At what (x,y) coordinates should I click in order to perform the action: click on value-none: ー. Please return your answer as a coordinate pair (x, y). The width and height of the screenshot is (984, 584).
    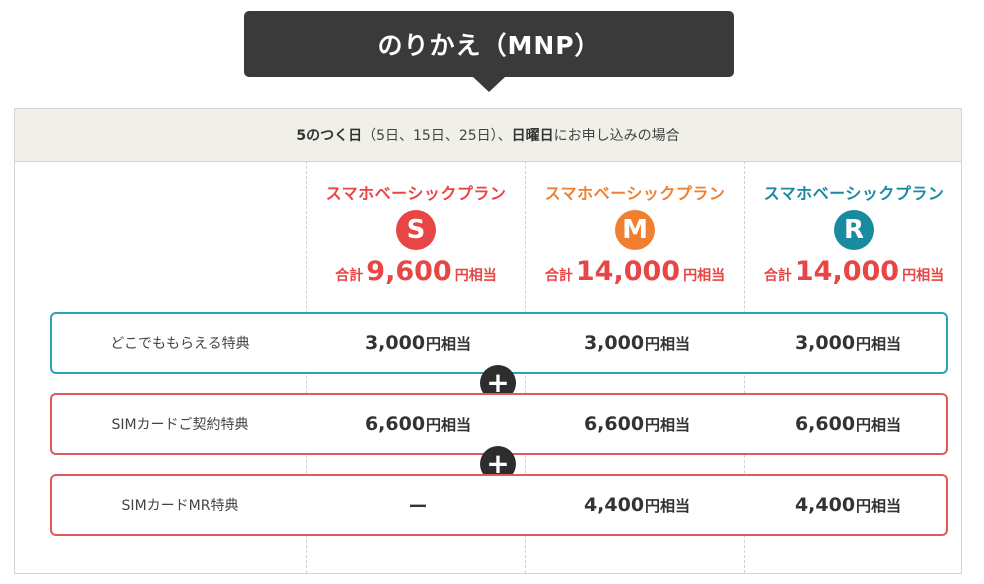
    Looking at the image, I should click on (418, 506).